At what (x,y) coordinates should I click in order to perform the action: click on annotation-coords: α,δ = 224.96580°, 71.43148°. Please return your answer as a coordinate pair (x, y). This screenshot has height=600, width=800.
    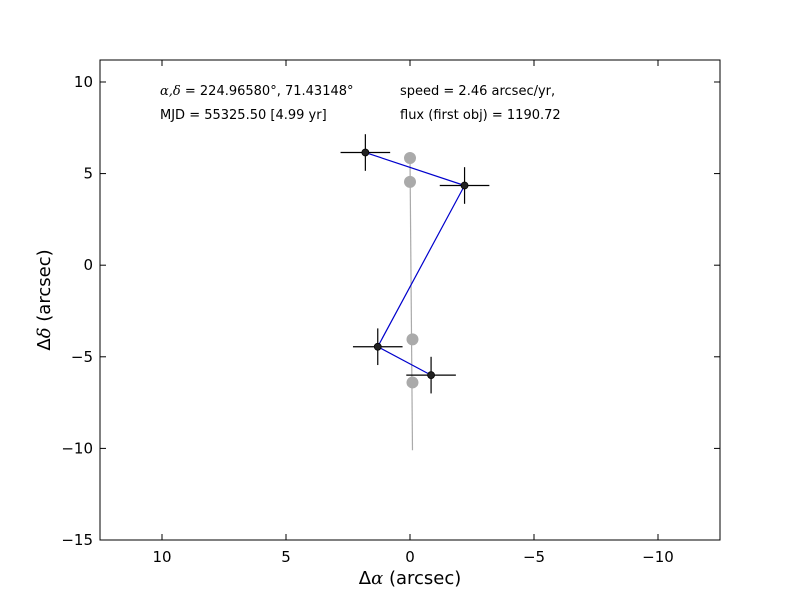
    Looking at the image, I should click on (257, 91).